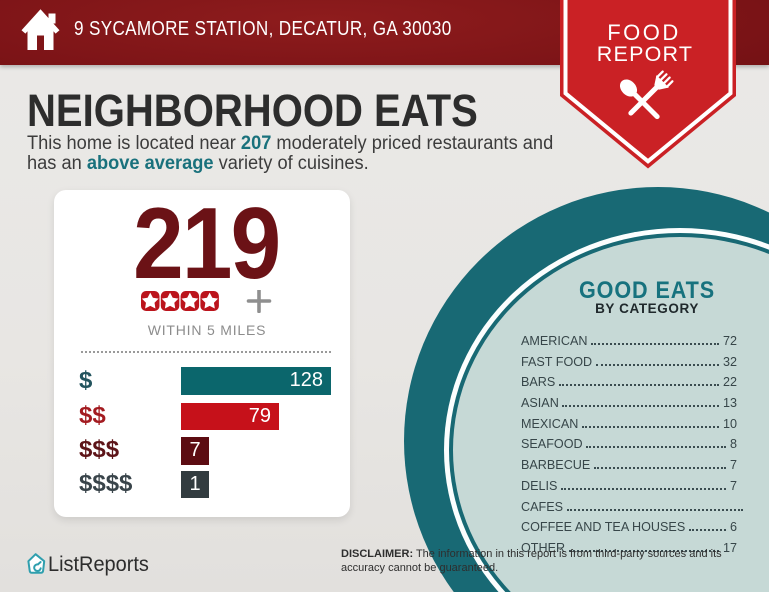 The image size is (769, 592). What do you see at coordinates (645, 54) in the screenshot?
I see `svg-text: REPORT` at bounding box center [645, 54].